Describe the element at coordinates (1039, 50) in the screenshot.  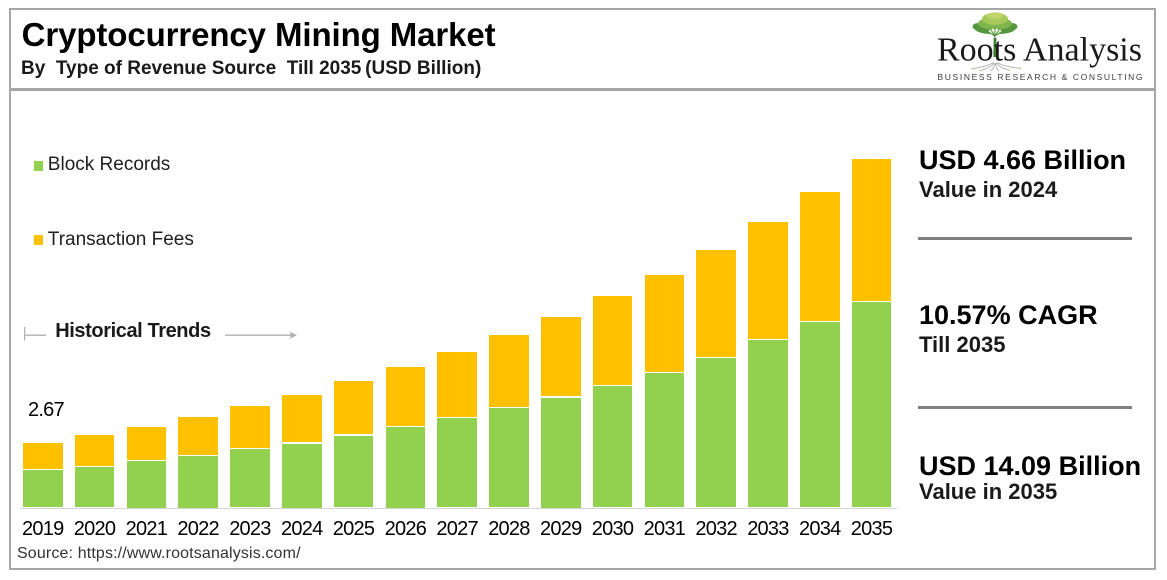
I see `svg-text: Roots Analysis` at that location.